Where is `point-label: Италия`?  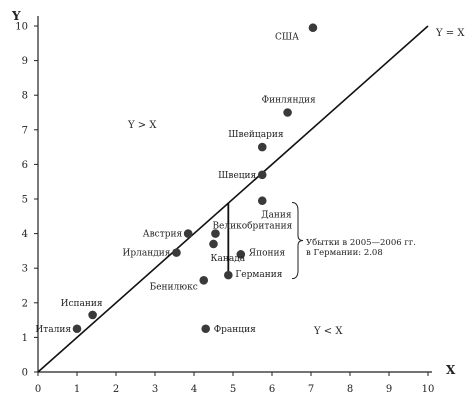 point-label: Италия is located at coordinates (53, 330).